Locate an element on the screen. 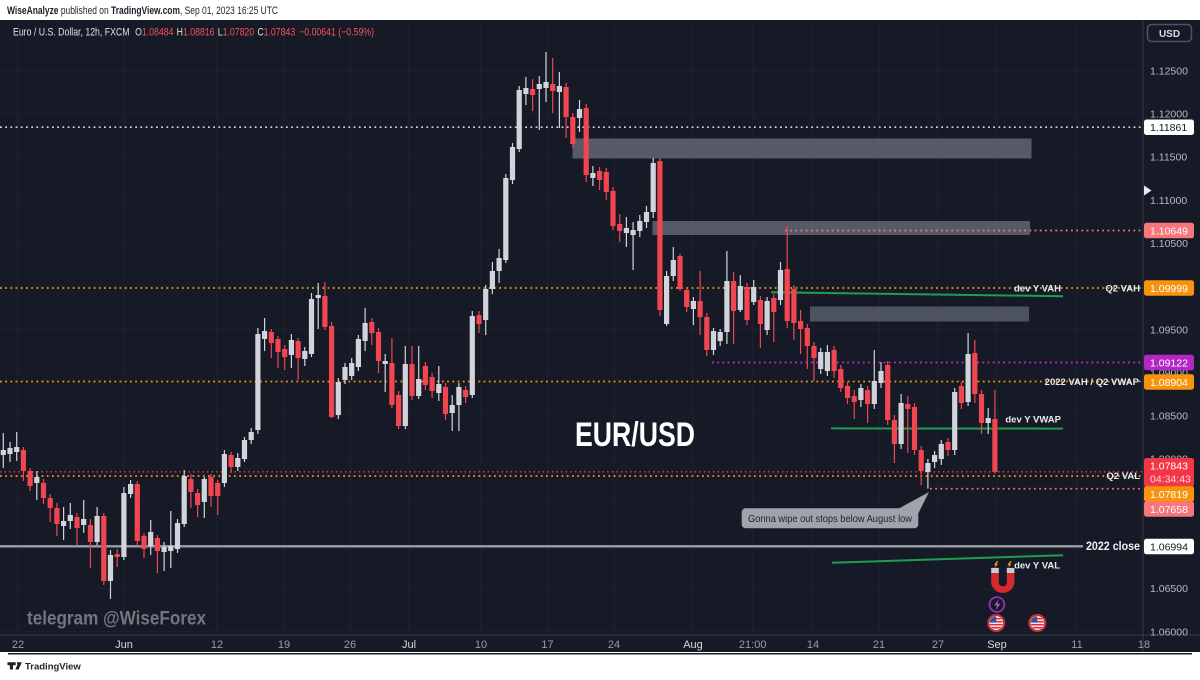 The image size is (1200, 680). svg-text: dev Y VAL is located at coordinates (1037, 566).